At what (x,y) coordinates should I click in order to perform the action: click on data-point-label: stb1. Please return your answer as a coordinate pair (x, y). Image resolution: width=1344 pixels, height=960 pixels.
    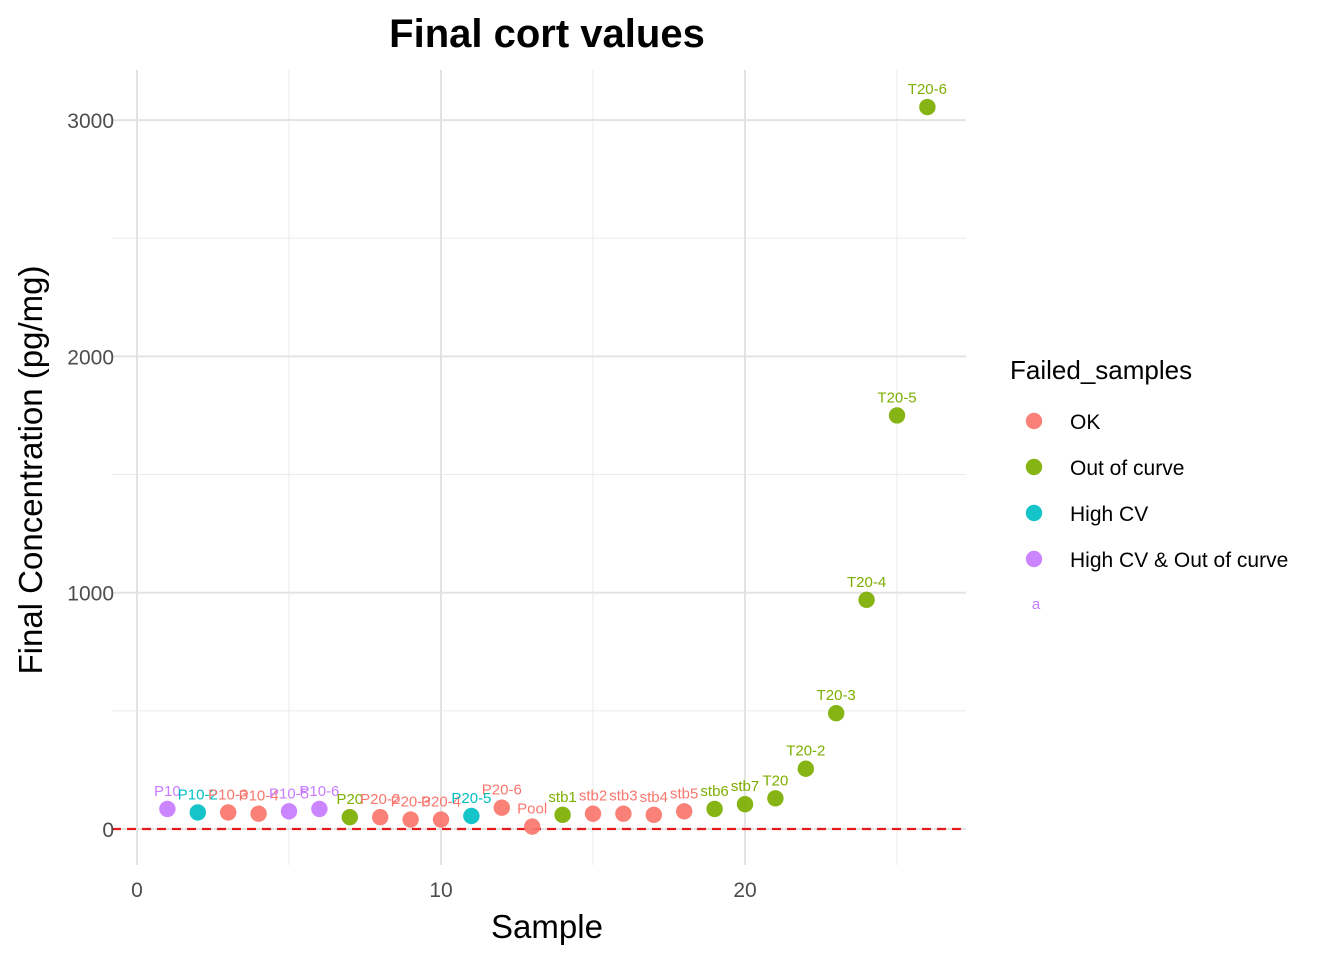
    Looking at the image, I should click on (562, 797).